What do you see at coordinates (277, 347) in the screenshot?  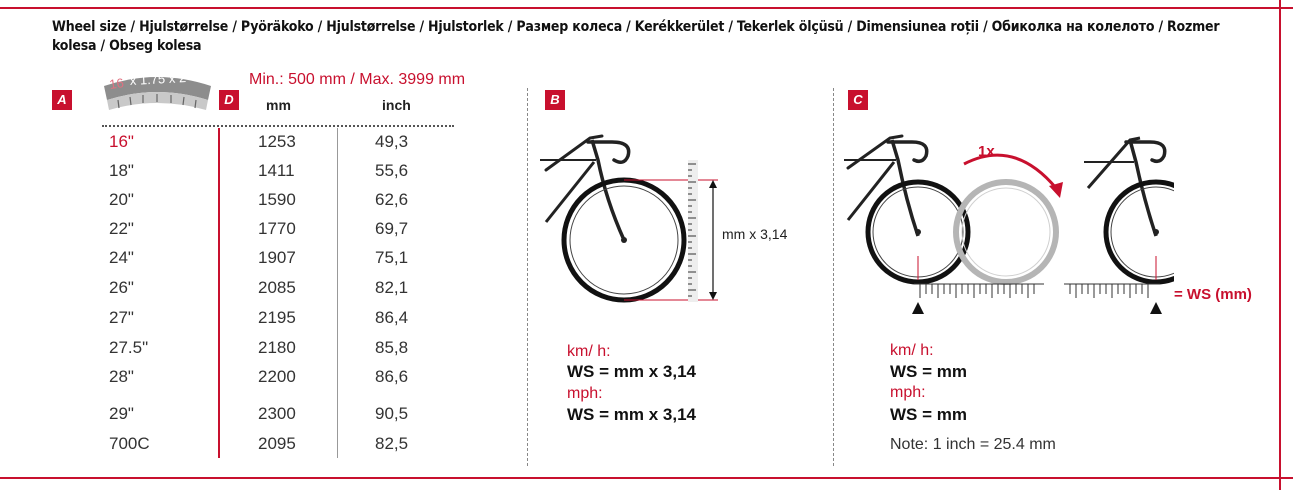 I see `table-cell-mm: 2180` at bounding box center [277, 347].